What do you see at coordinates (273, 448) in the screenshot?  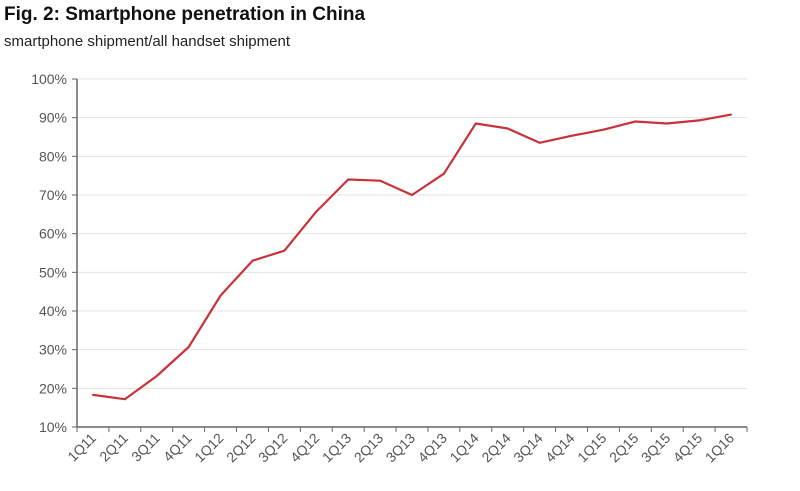 I see `x-tick-label: 3Q12` at bounding box center [273, 448].